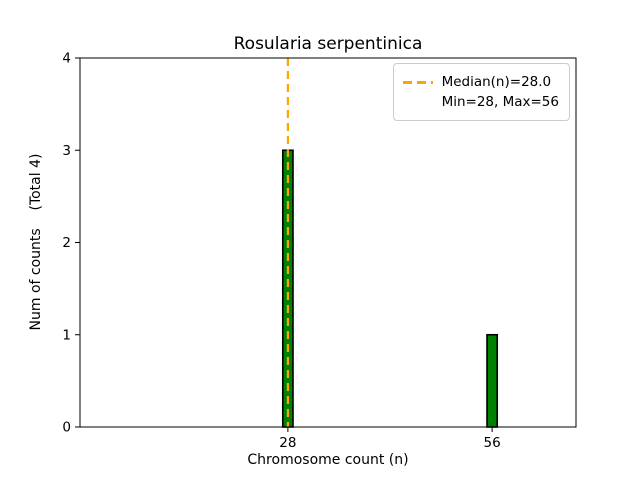  Describe the element at coordinates (66, 335) in the screenshot. I see `y-tick-label: 1` at that location.